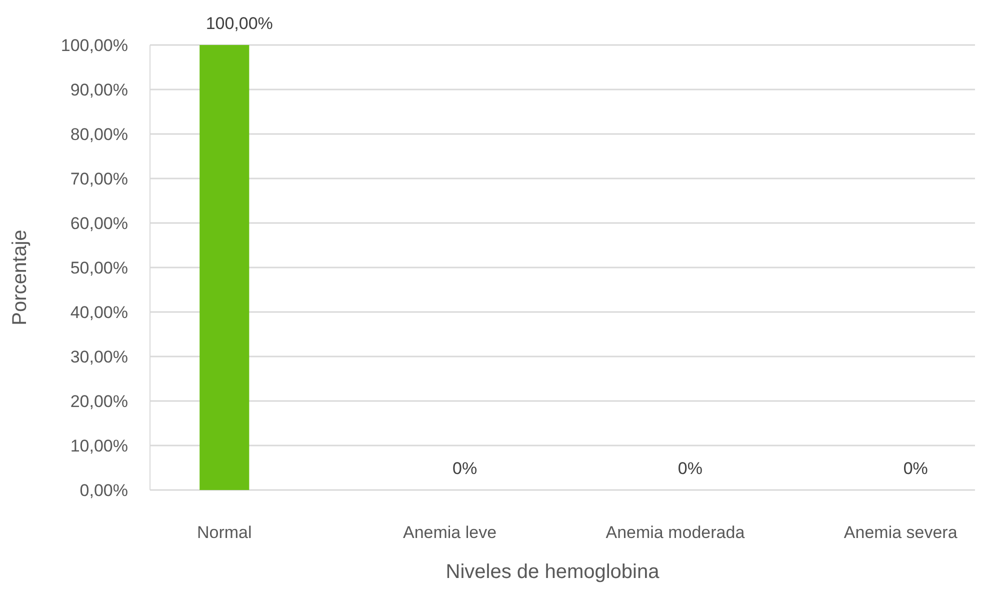  Describe the element at coordinates (450, 532) in the screenshot. I see `x-tick-label: Anemia leve` at that location.